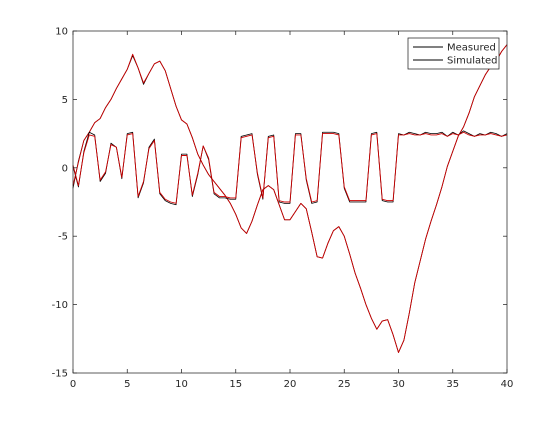 This screenshot has height=424, width=560. What do you see at coordinates (452, 384) in the screenshot?
I see `x-tick-label: 35` at bounding box center [452, 384].